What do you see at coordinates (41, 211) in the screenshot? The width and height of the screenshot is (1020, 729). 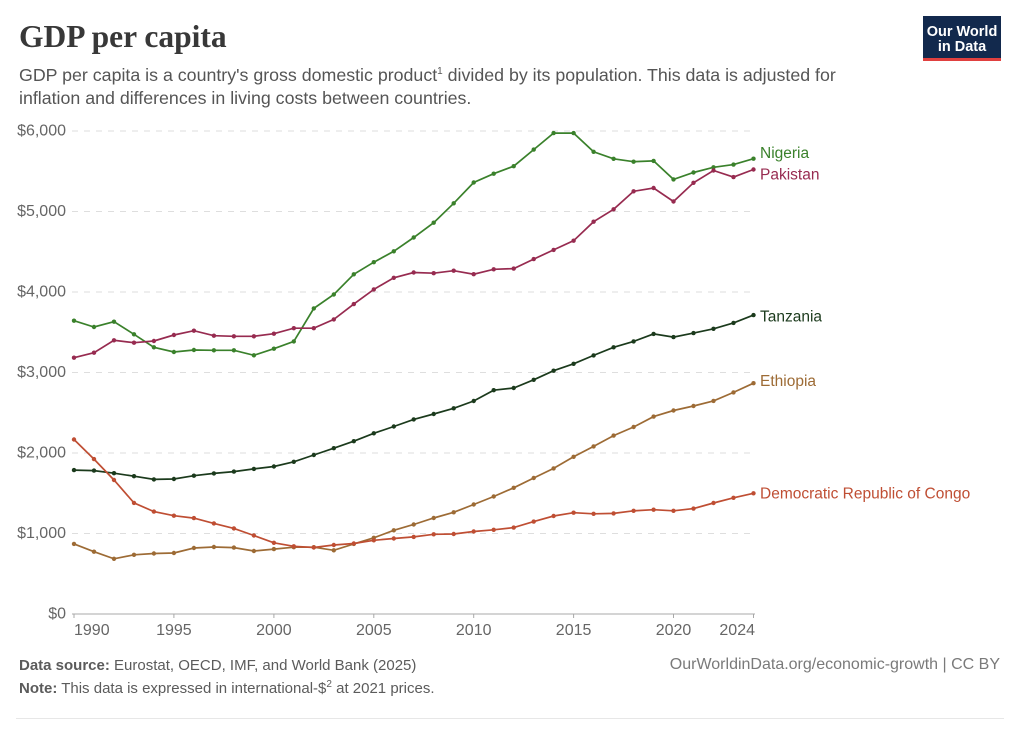 I see `svg-text: $5,000` at bounding box center [41, 211].